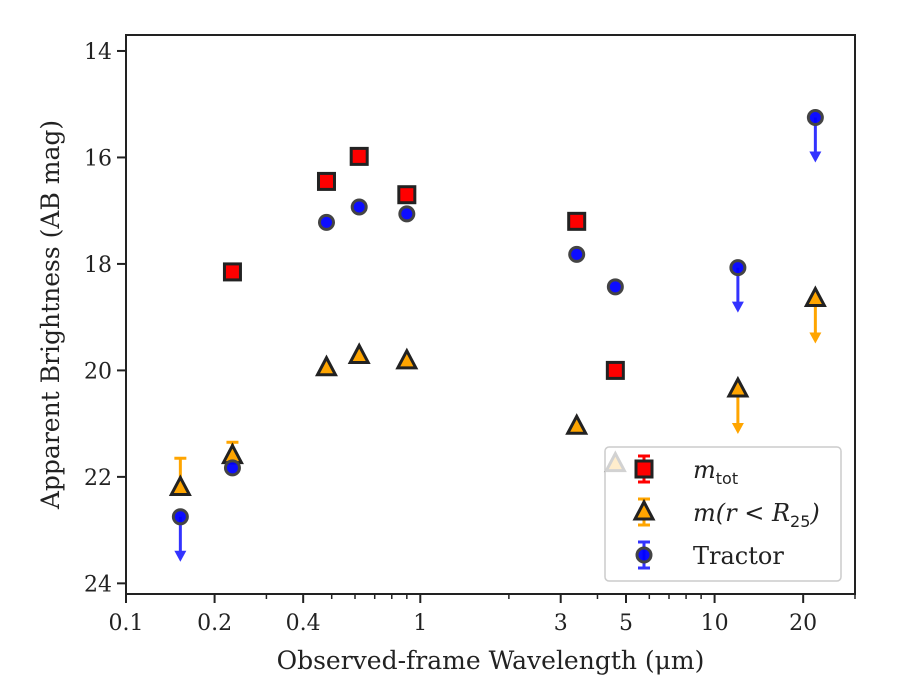 This screenshot has height=700, width=900. I want to click on legend-item: mtot, so click(686, 471).